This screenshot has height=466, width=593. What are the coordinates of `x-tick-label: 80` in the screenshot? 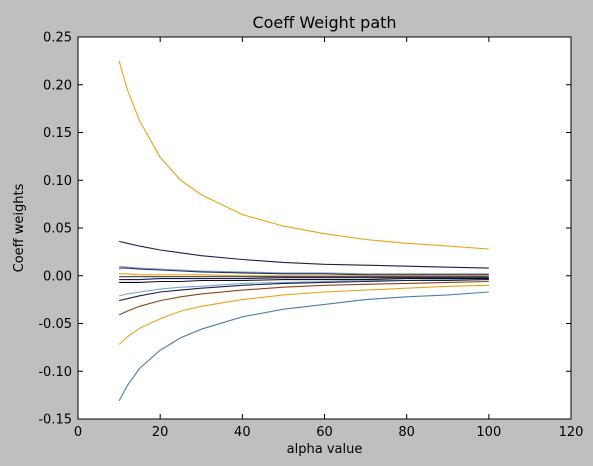 It's located at (406, 432).